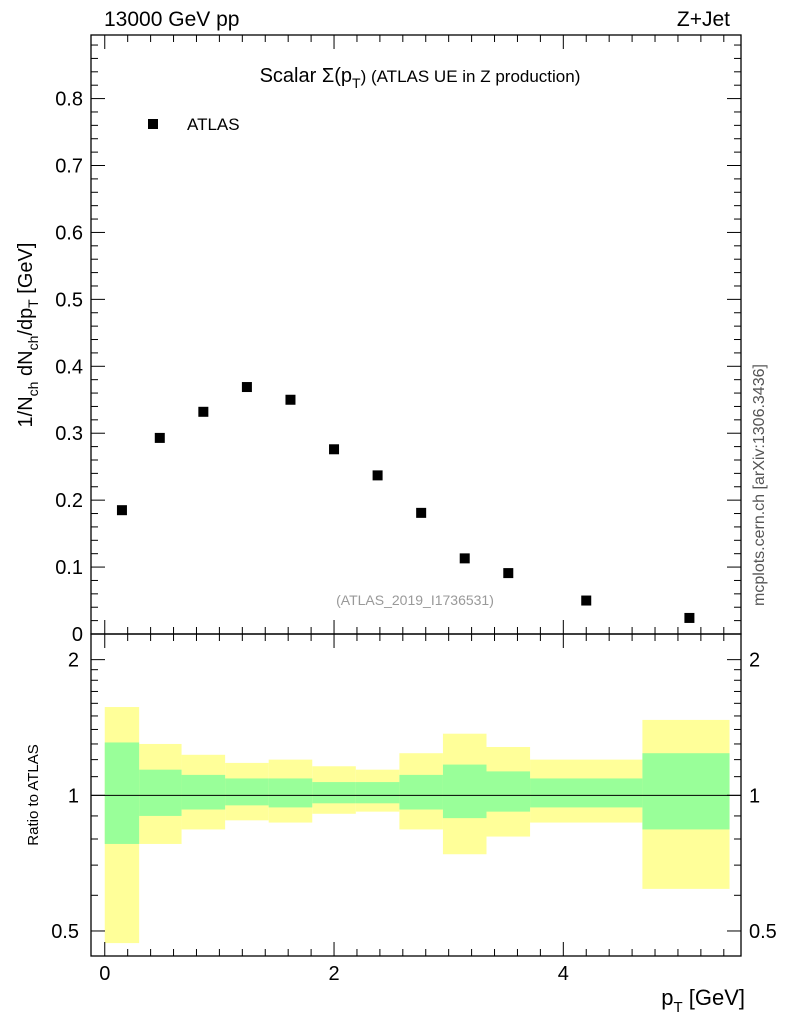 The width and height of the screenshot is (786, 1024). What do you see at coordinates (714, 997) in the screenshot?
I see `xlabel-rest: [GeV]` at bounding box center [714, 997].